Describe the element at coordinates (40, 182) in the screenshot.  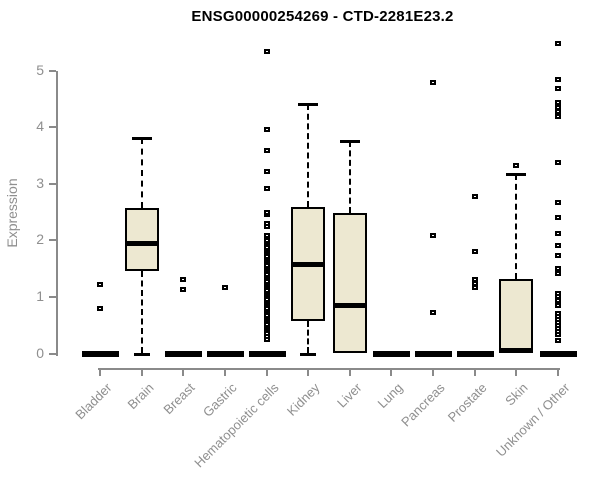
I see `y-tick-label: 3` at that location.